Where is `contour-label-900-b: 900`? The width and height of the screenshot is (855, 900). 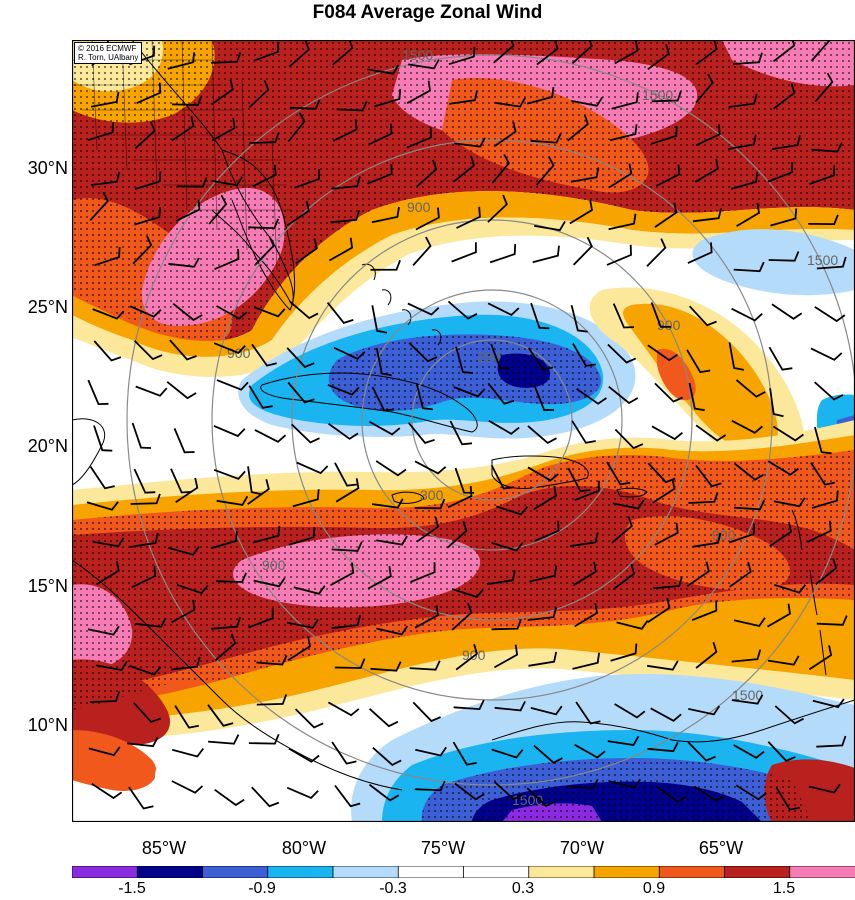
contour-label-900-b: 900 is located at coordinates (669, 325).